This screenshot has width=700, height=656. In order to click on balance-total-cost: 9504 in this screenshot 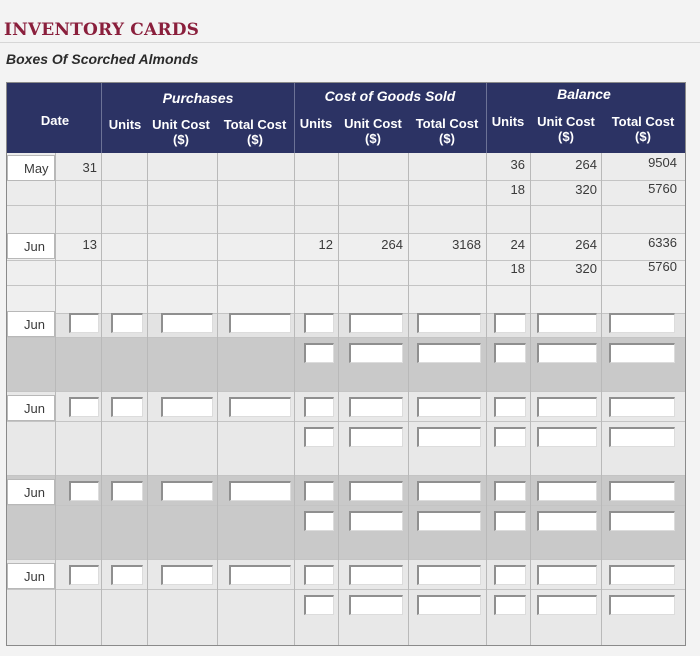, I will do `click(662, 162)`.